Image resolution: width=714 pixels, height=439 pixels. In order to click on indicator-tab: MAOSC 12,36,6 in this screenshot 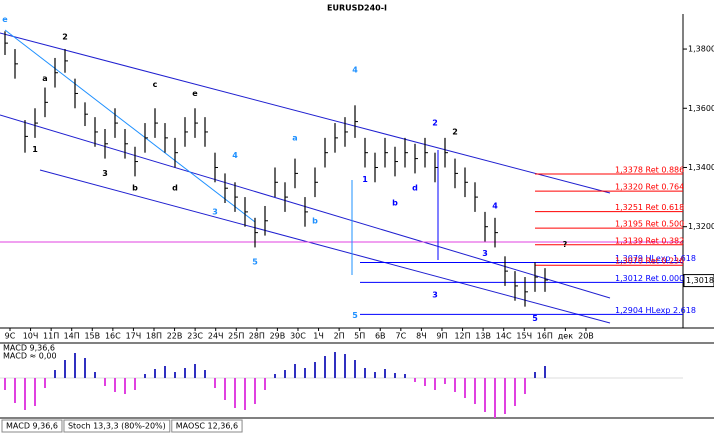, I will do `click(207, 426)`.